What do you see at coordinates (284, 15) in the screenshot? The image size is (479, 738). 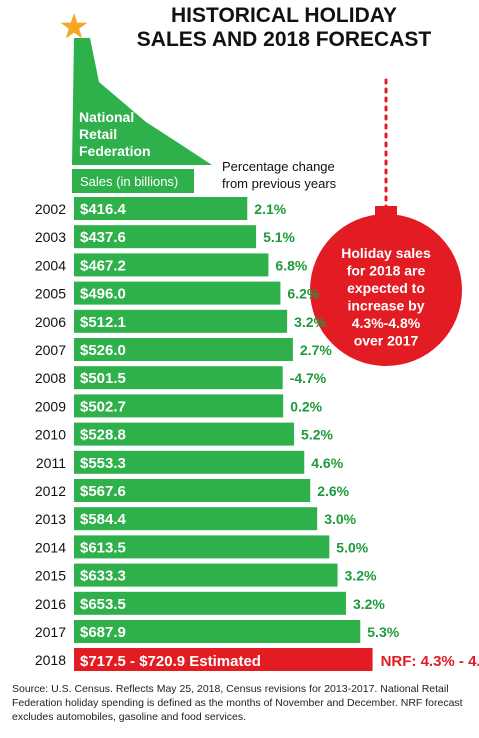 I see `chart-title-line-1: HISTORICAL HOLIDAY` at bounding box center [284, 15].